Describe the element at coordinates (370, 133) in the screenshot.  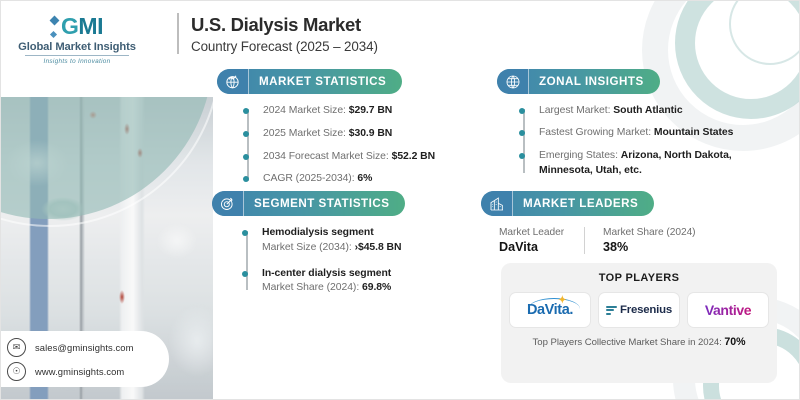
I see `stat-value: $30.9 BN` at that location.